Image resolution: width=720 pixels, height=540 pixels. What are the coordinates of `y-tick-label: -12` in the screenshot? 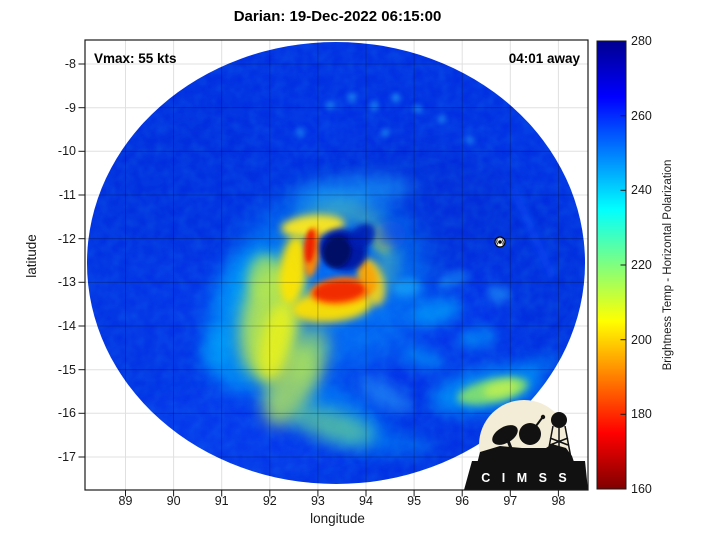 It's located at (66, 238).